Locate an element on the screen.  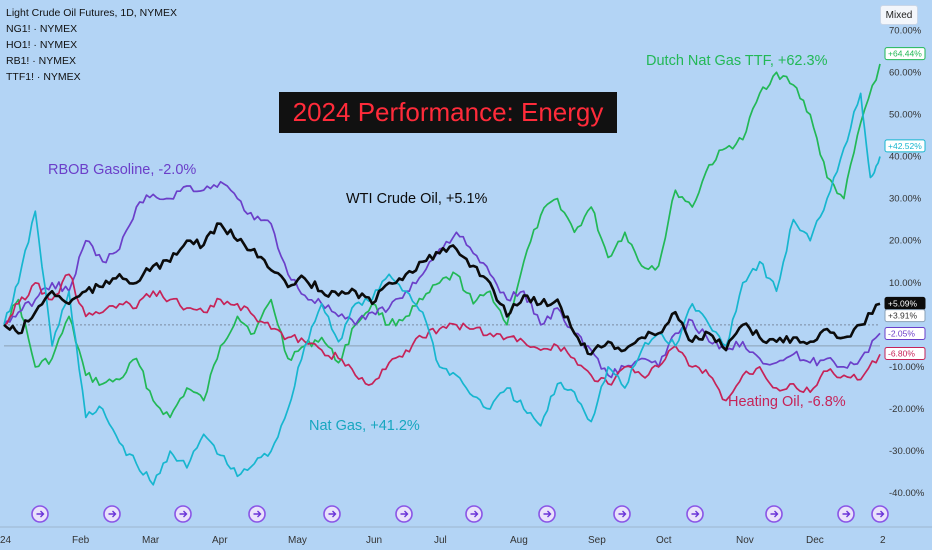
y-tick-label: 10.00% is located at coordinates (905, 283).